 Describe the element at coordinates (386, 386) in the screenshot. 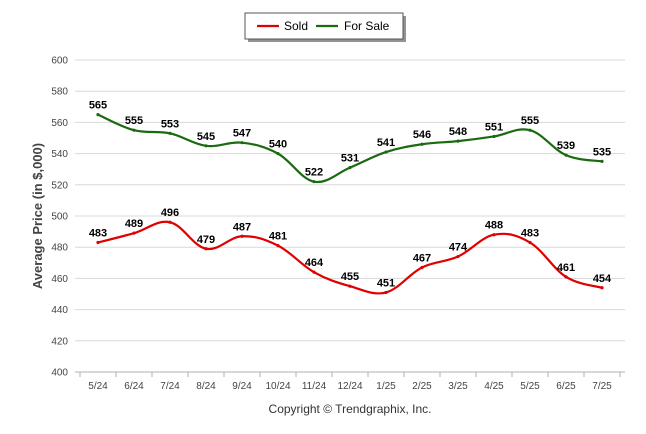

I see `x-tick-label: 1/25` at that location.